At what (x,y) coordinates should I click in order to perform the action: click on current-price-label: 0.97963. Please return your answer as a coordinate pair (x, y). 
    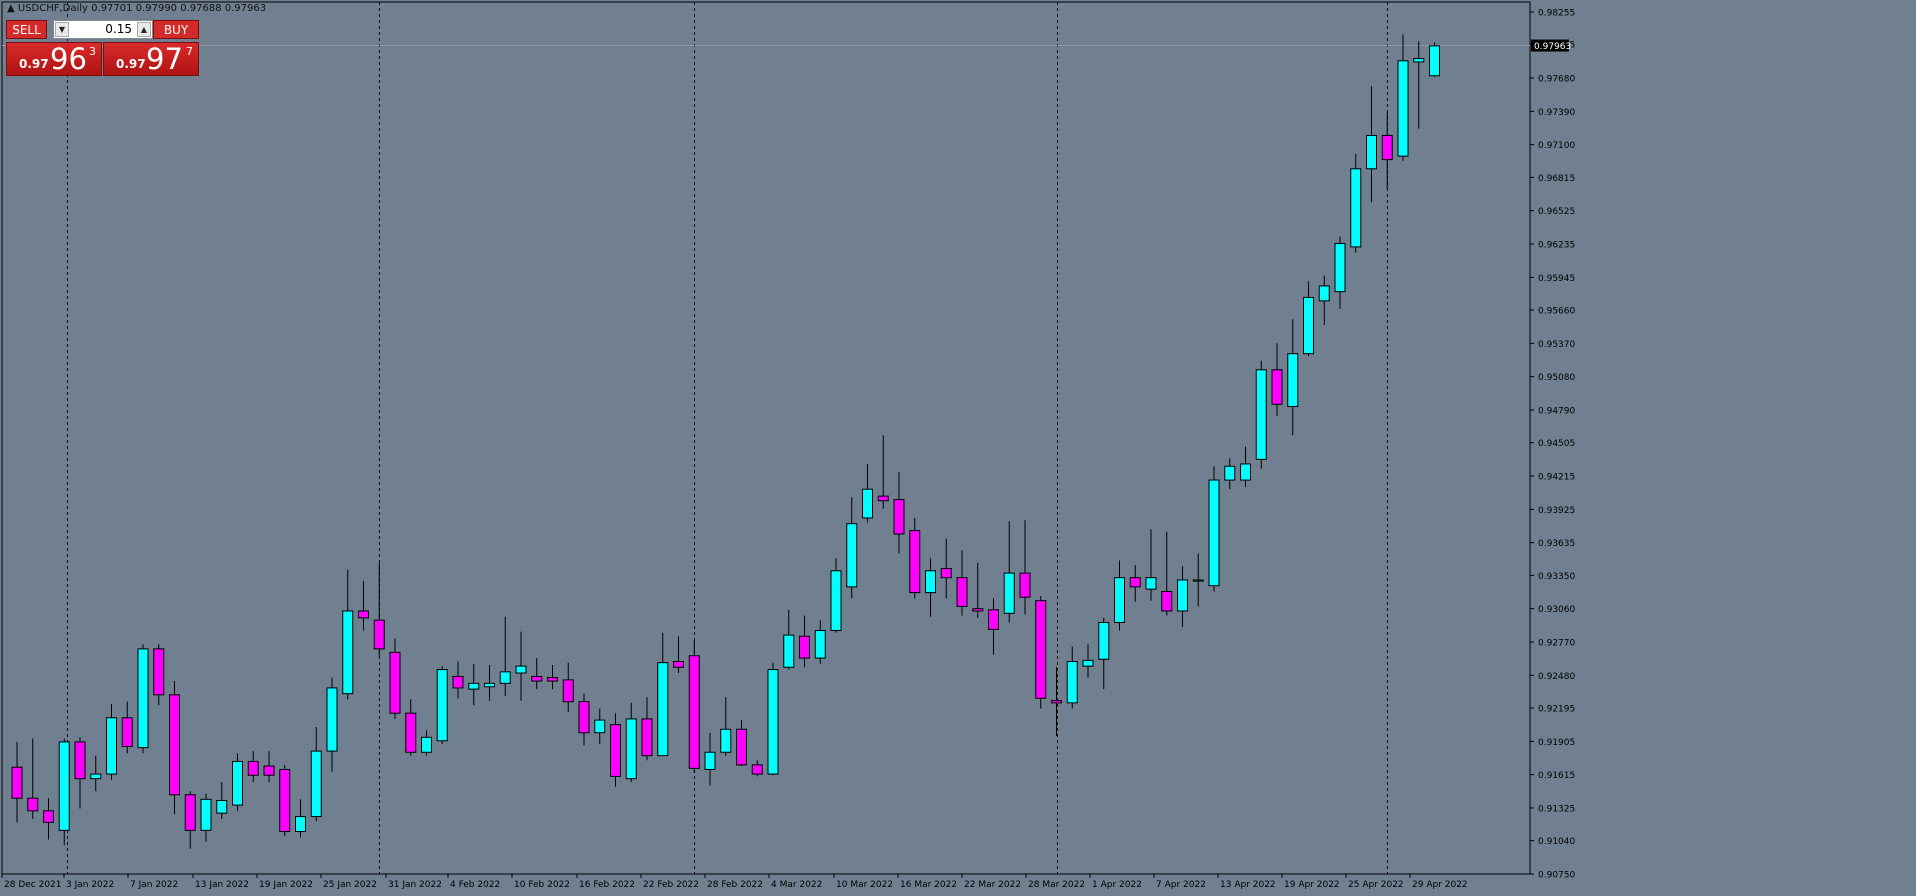
    Looking at the image, I should click on (1552, 47).